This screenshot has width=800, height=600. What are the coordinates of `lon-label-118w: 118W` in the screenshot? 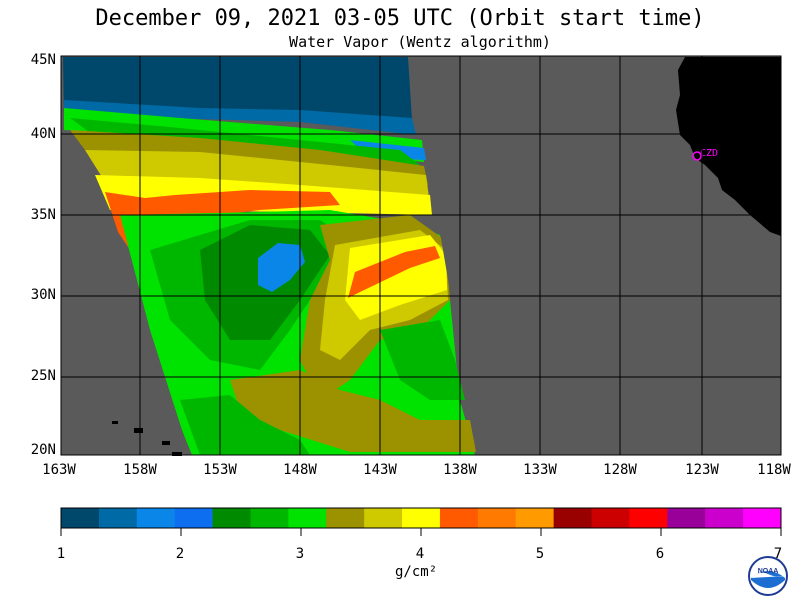 It's located at (774, 470).